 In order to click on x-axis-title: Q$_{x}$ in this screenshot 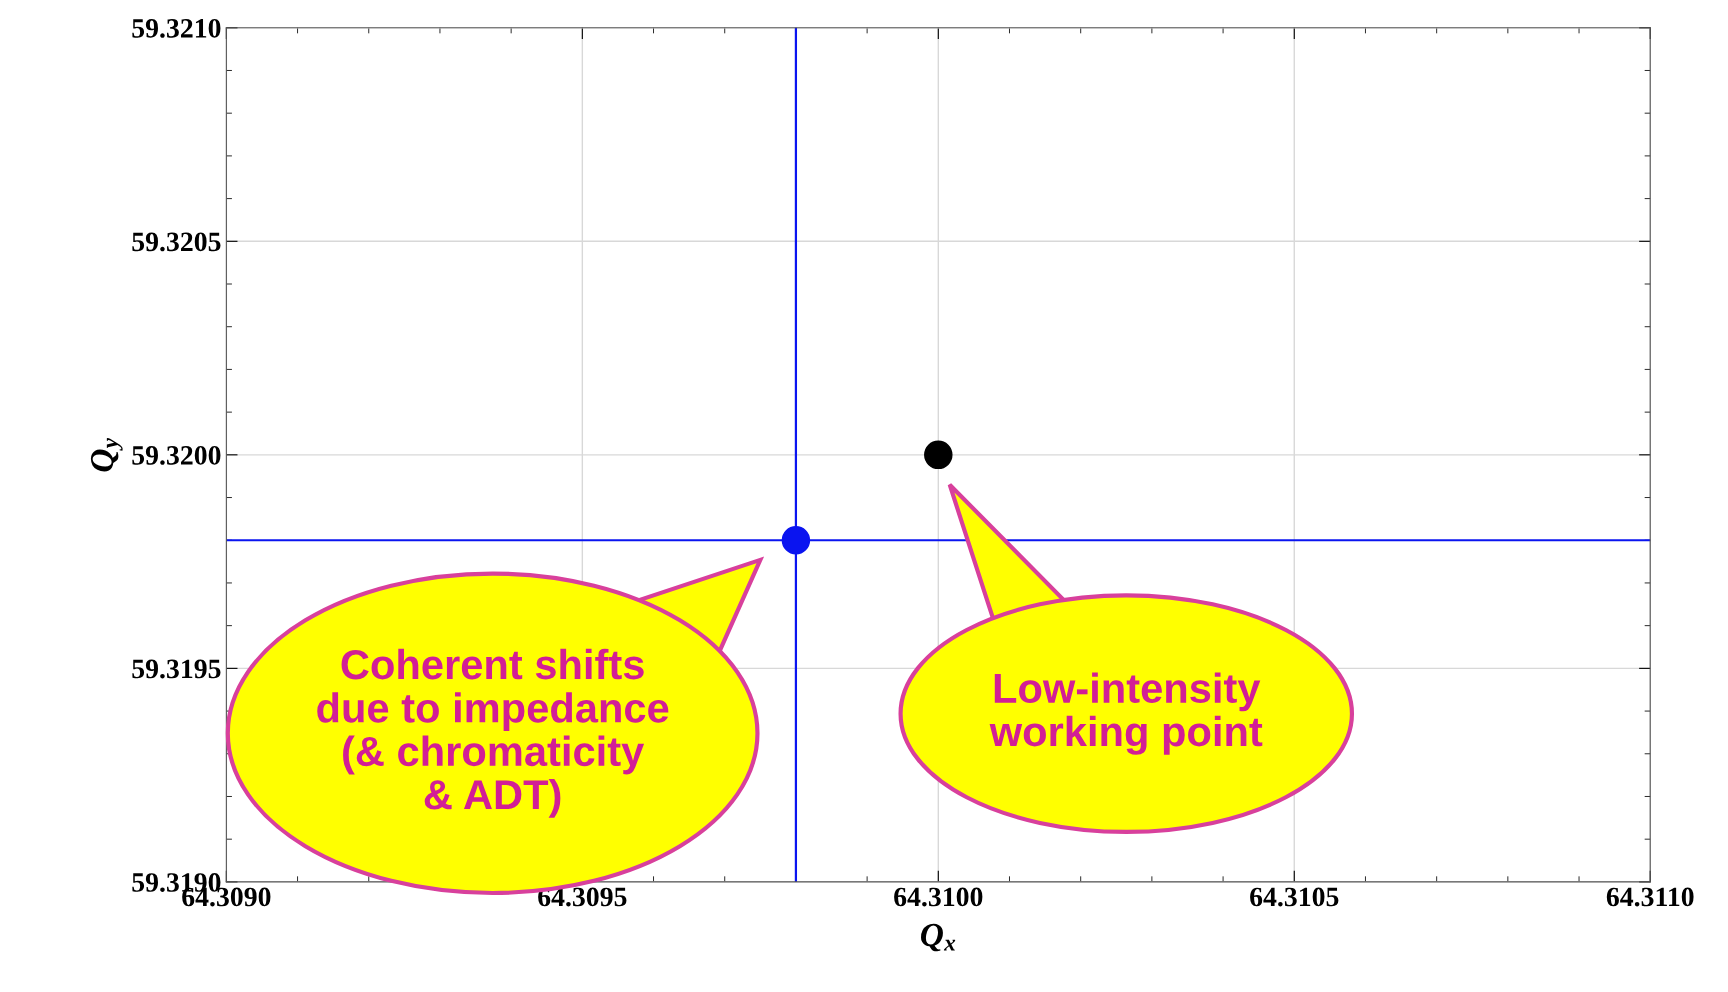, I will do `click(938, 937)`.